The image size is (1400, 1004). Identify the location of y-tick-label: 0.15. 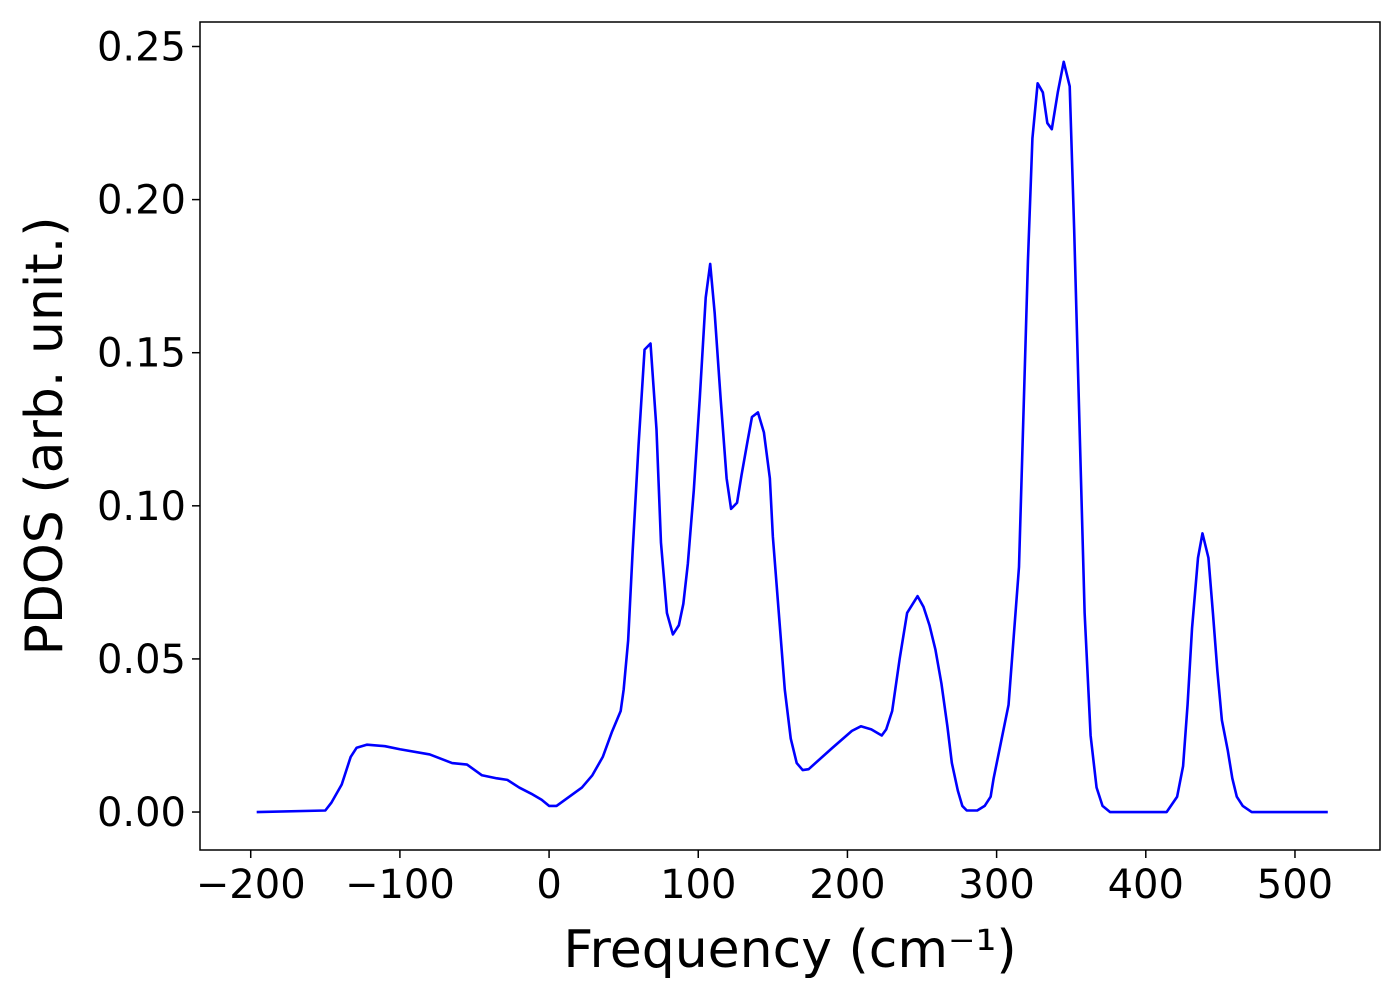
(141, 354).